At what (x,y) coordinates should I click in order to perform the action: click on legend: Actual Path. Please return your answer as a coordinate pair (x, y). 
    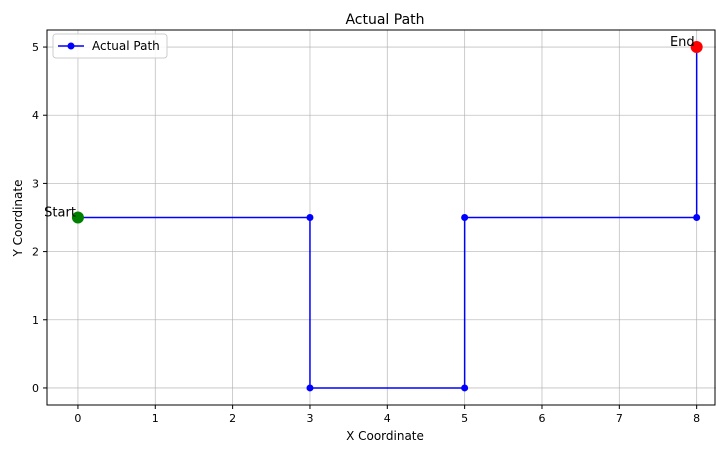
    Looking at the image, I should click on (110, 46).